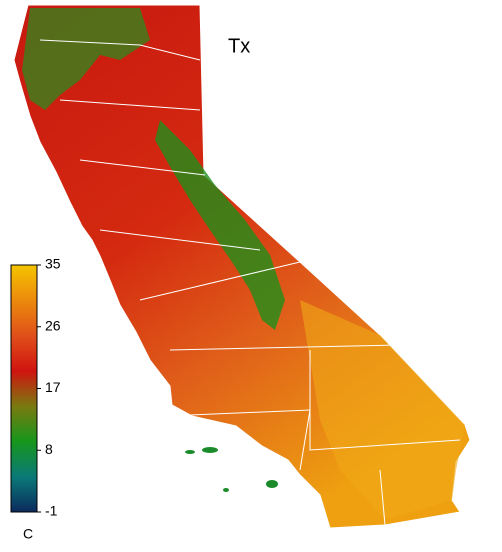  What do you see at coordinates (24, 388) in the screenshot?
I see `colorbar` at bounding box center [24, 388].